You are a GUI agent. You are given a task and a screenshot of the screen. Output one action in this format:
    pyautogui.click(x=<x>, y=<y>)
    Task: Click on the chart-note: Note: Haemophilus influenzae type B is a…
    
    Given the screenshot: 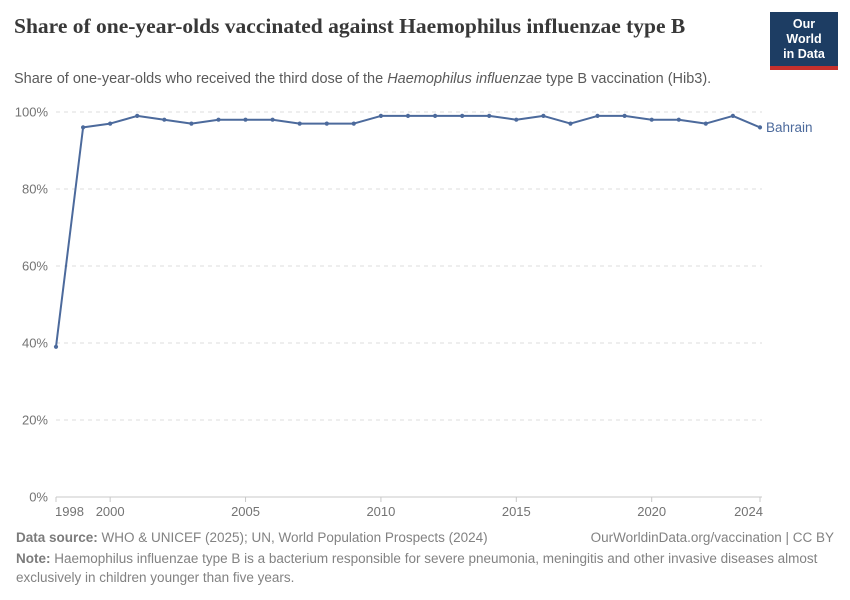 What is the action you would take?
    pyautogui.click(x=418, y=568)
    